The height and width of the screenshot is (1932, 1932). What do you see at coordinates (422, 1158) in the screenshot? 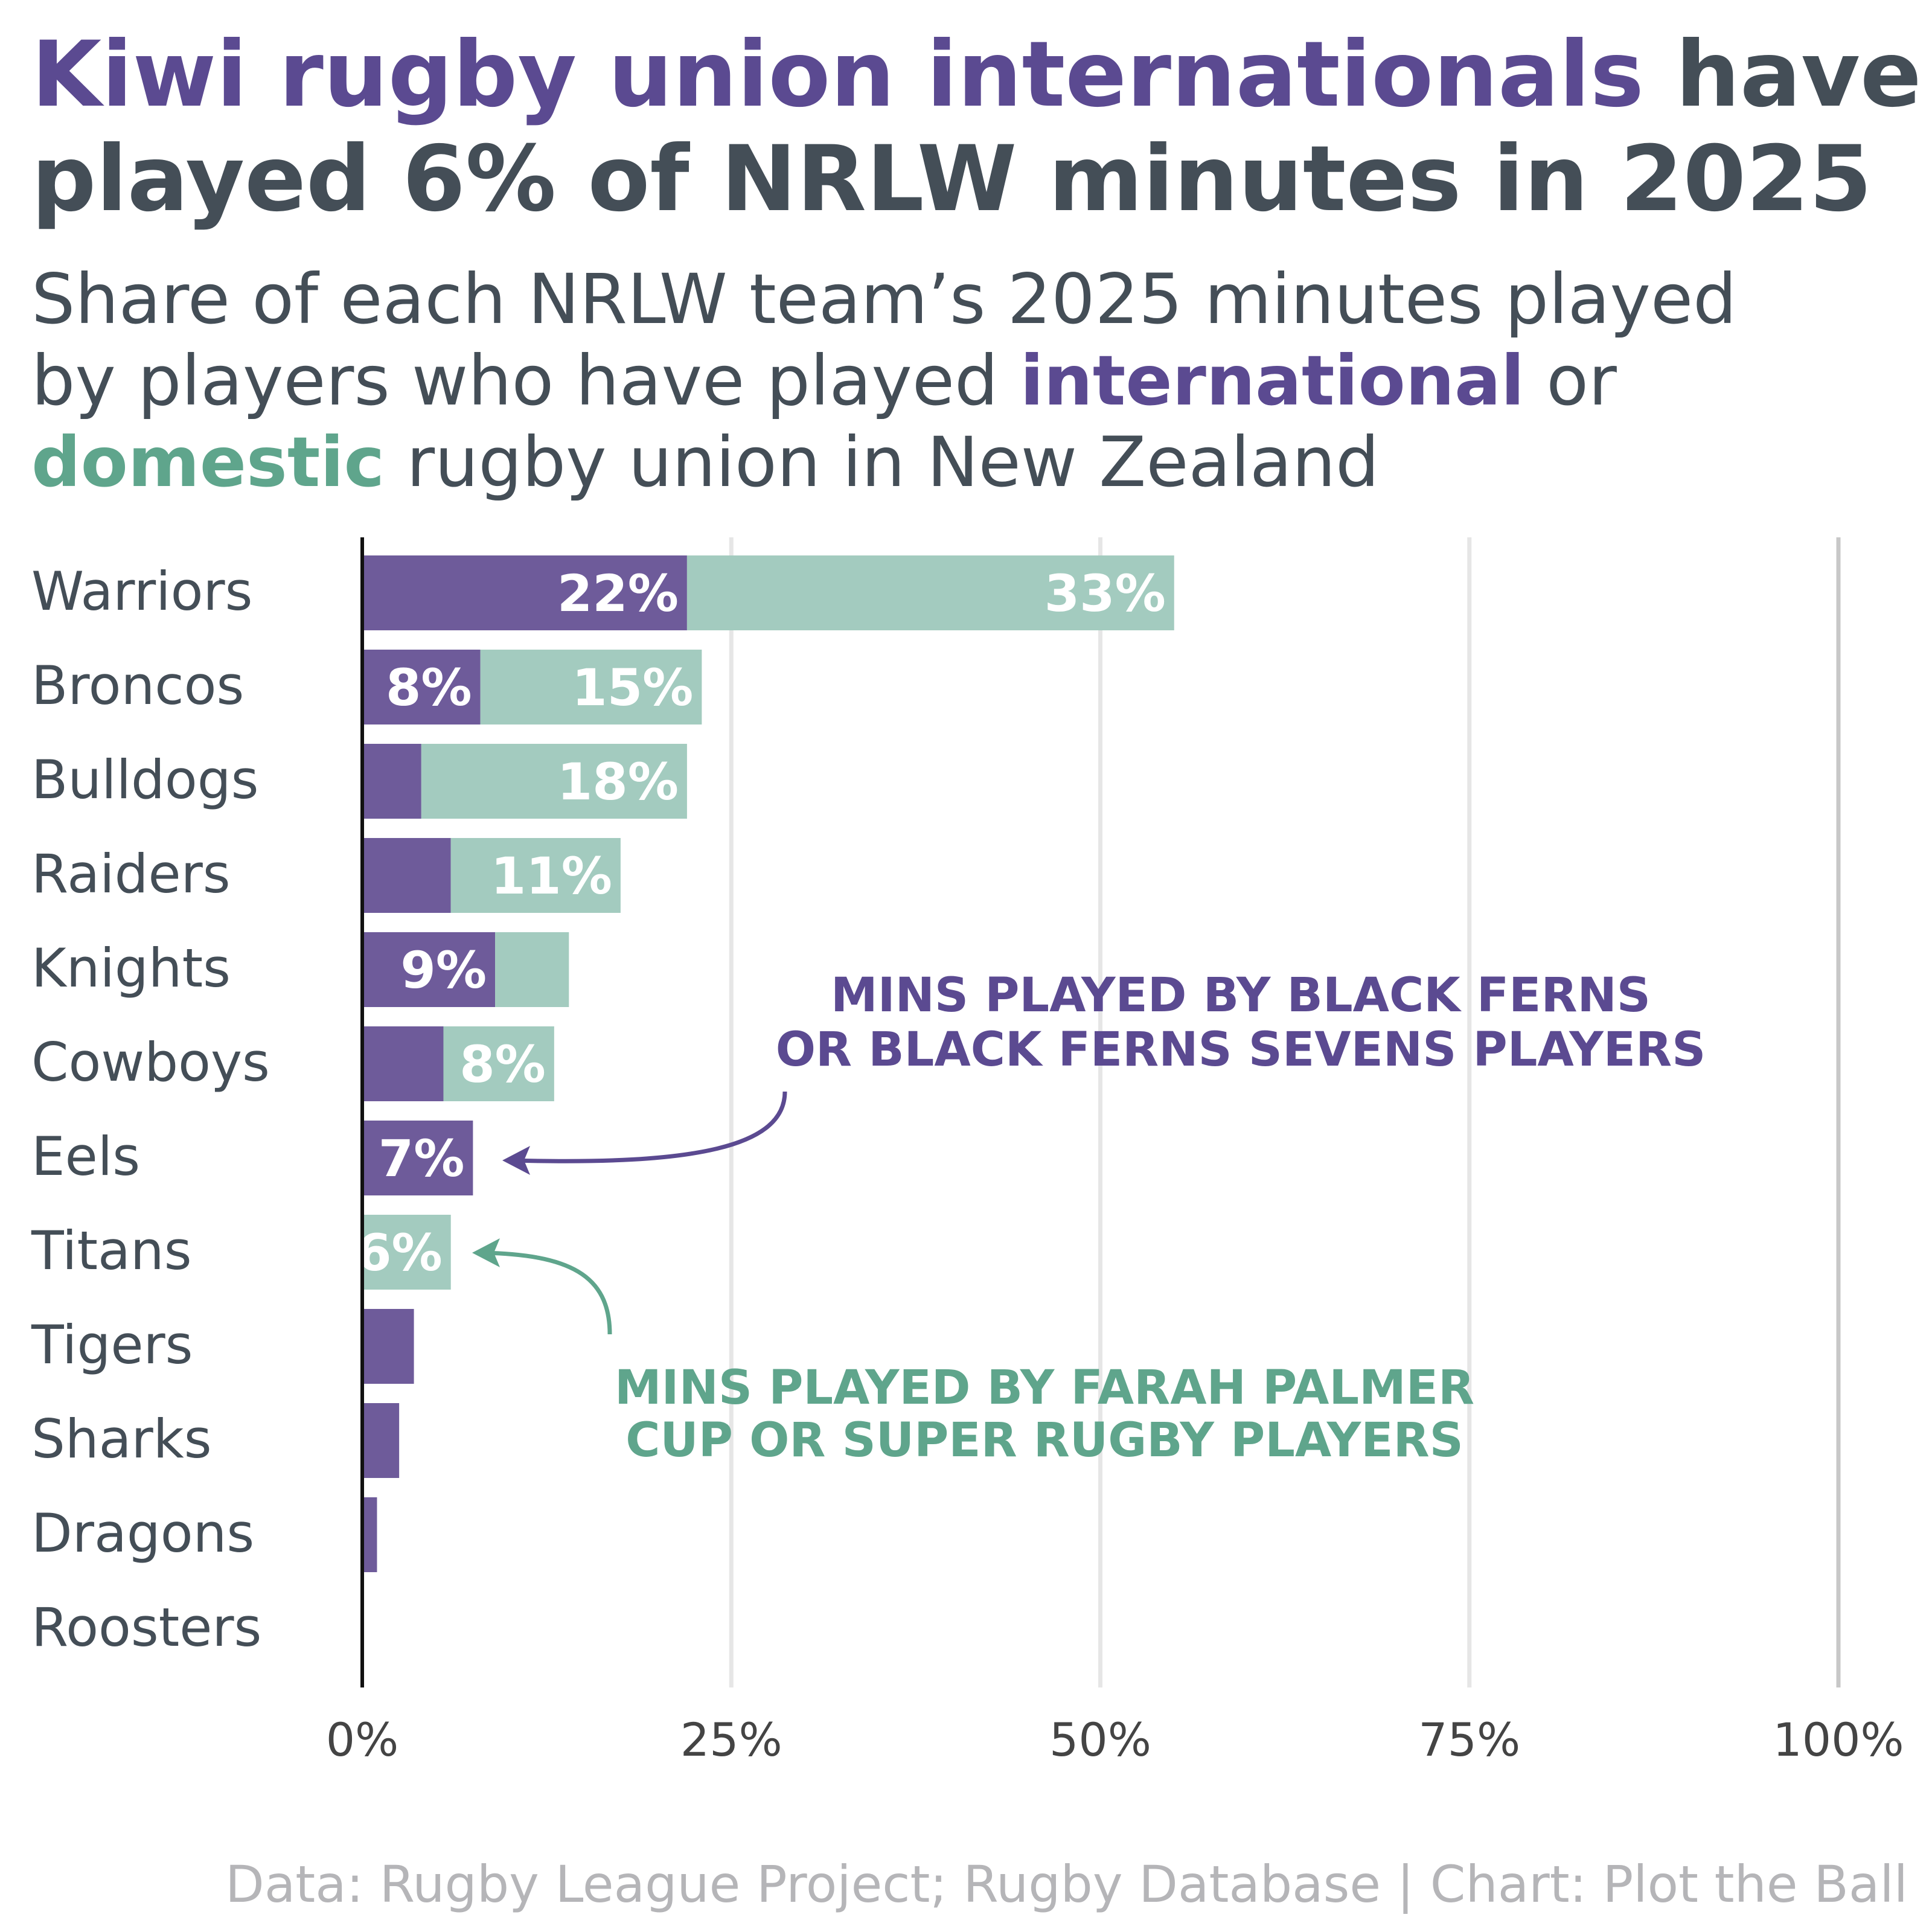
I see `bar-value-label: 7%` at bounding box center [422, 1158].